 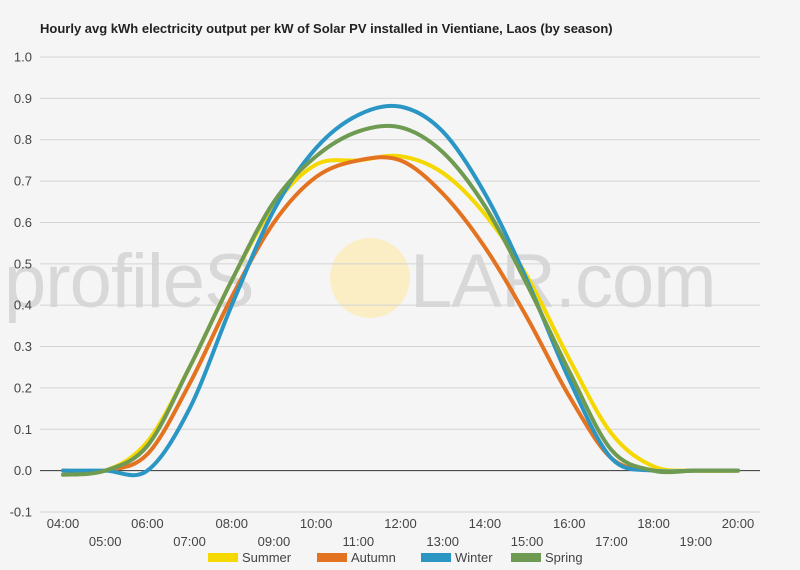 What do you see at coordinates (23, 98) in the screenshot?
I see `y-tick-label: 0.9` at bounding box center [23, 98].